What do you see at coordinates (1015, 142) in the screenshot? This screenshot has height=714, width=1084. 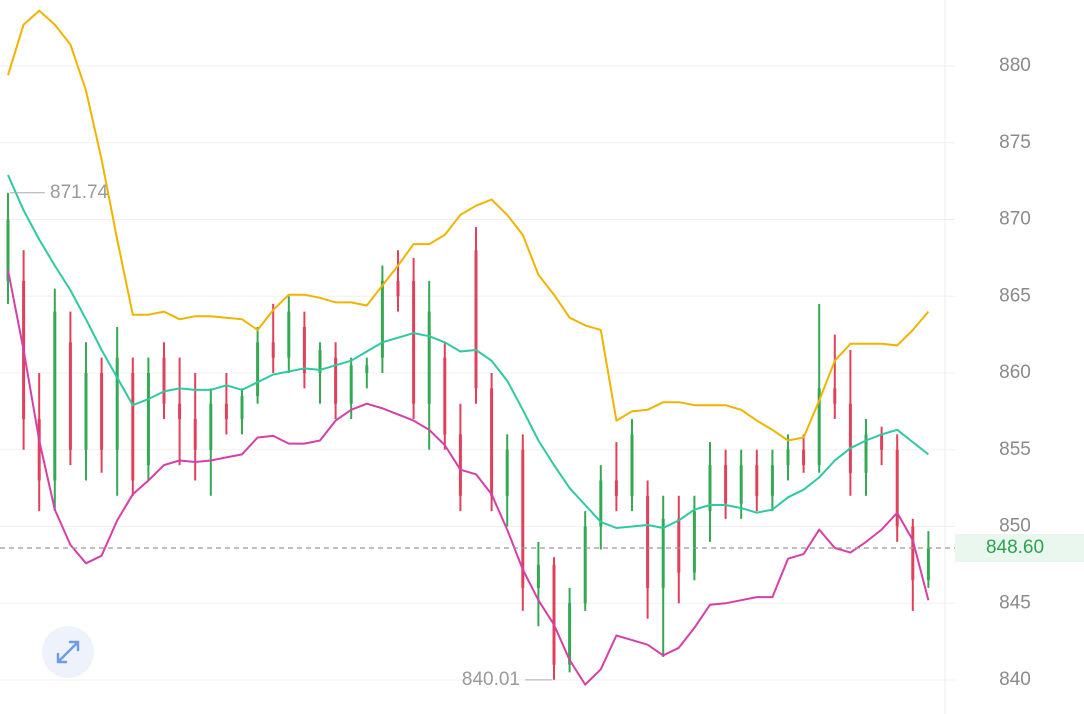 I see `y-tick-label: 875` at bounding box center [1015, 142].